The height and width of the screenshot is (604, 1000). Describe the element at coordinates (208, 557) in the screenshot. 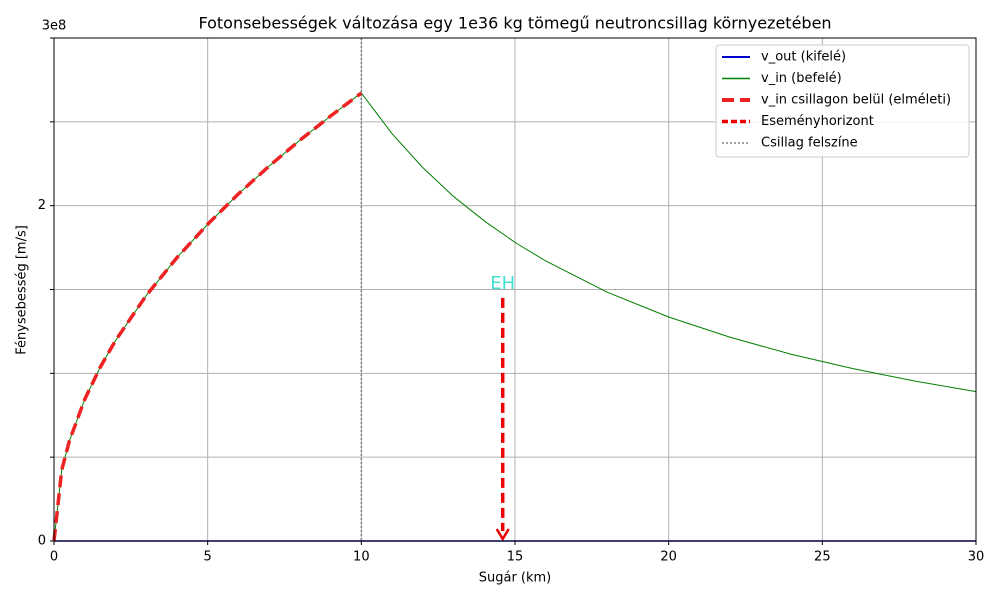

I see `x-tick-label: 5` at that location.